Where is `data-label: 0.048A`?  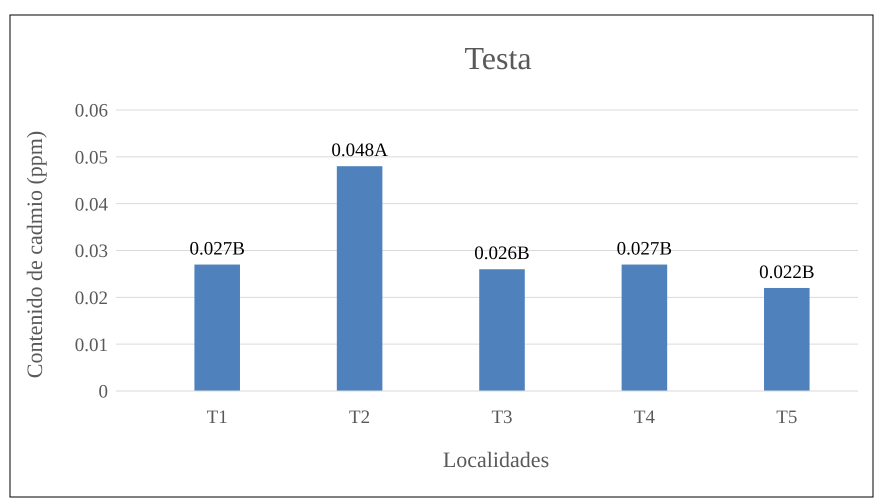 data-label: 0.048A is located at coordinates (359, 151).